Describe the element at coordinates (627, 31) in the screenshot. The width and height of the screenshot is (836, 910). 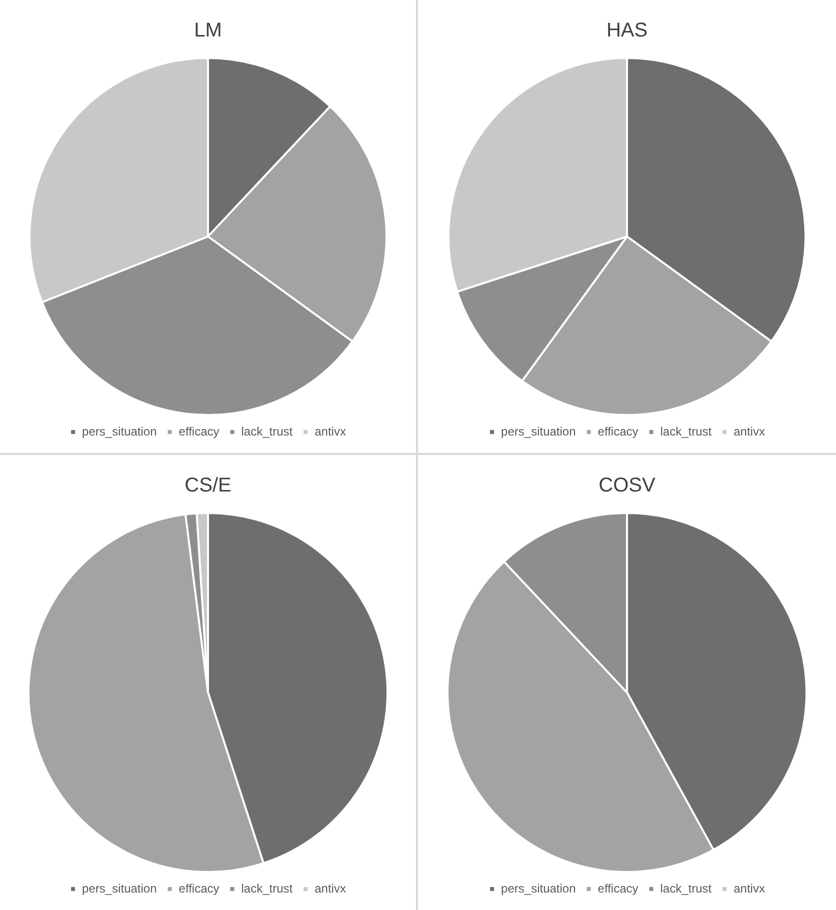
I see `chart-title: HAS` at that location.